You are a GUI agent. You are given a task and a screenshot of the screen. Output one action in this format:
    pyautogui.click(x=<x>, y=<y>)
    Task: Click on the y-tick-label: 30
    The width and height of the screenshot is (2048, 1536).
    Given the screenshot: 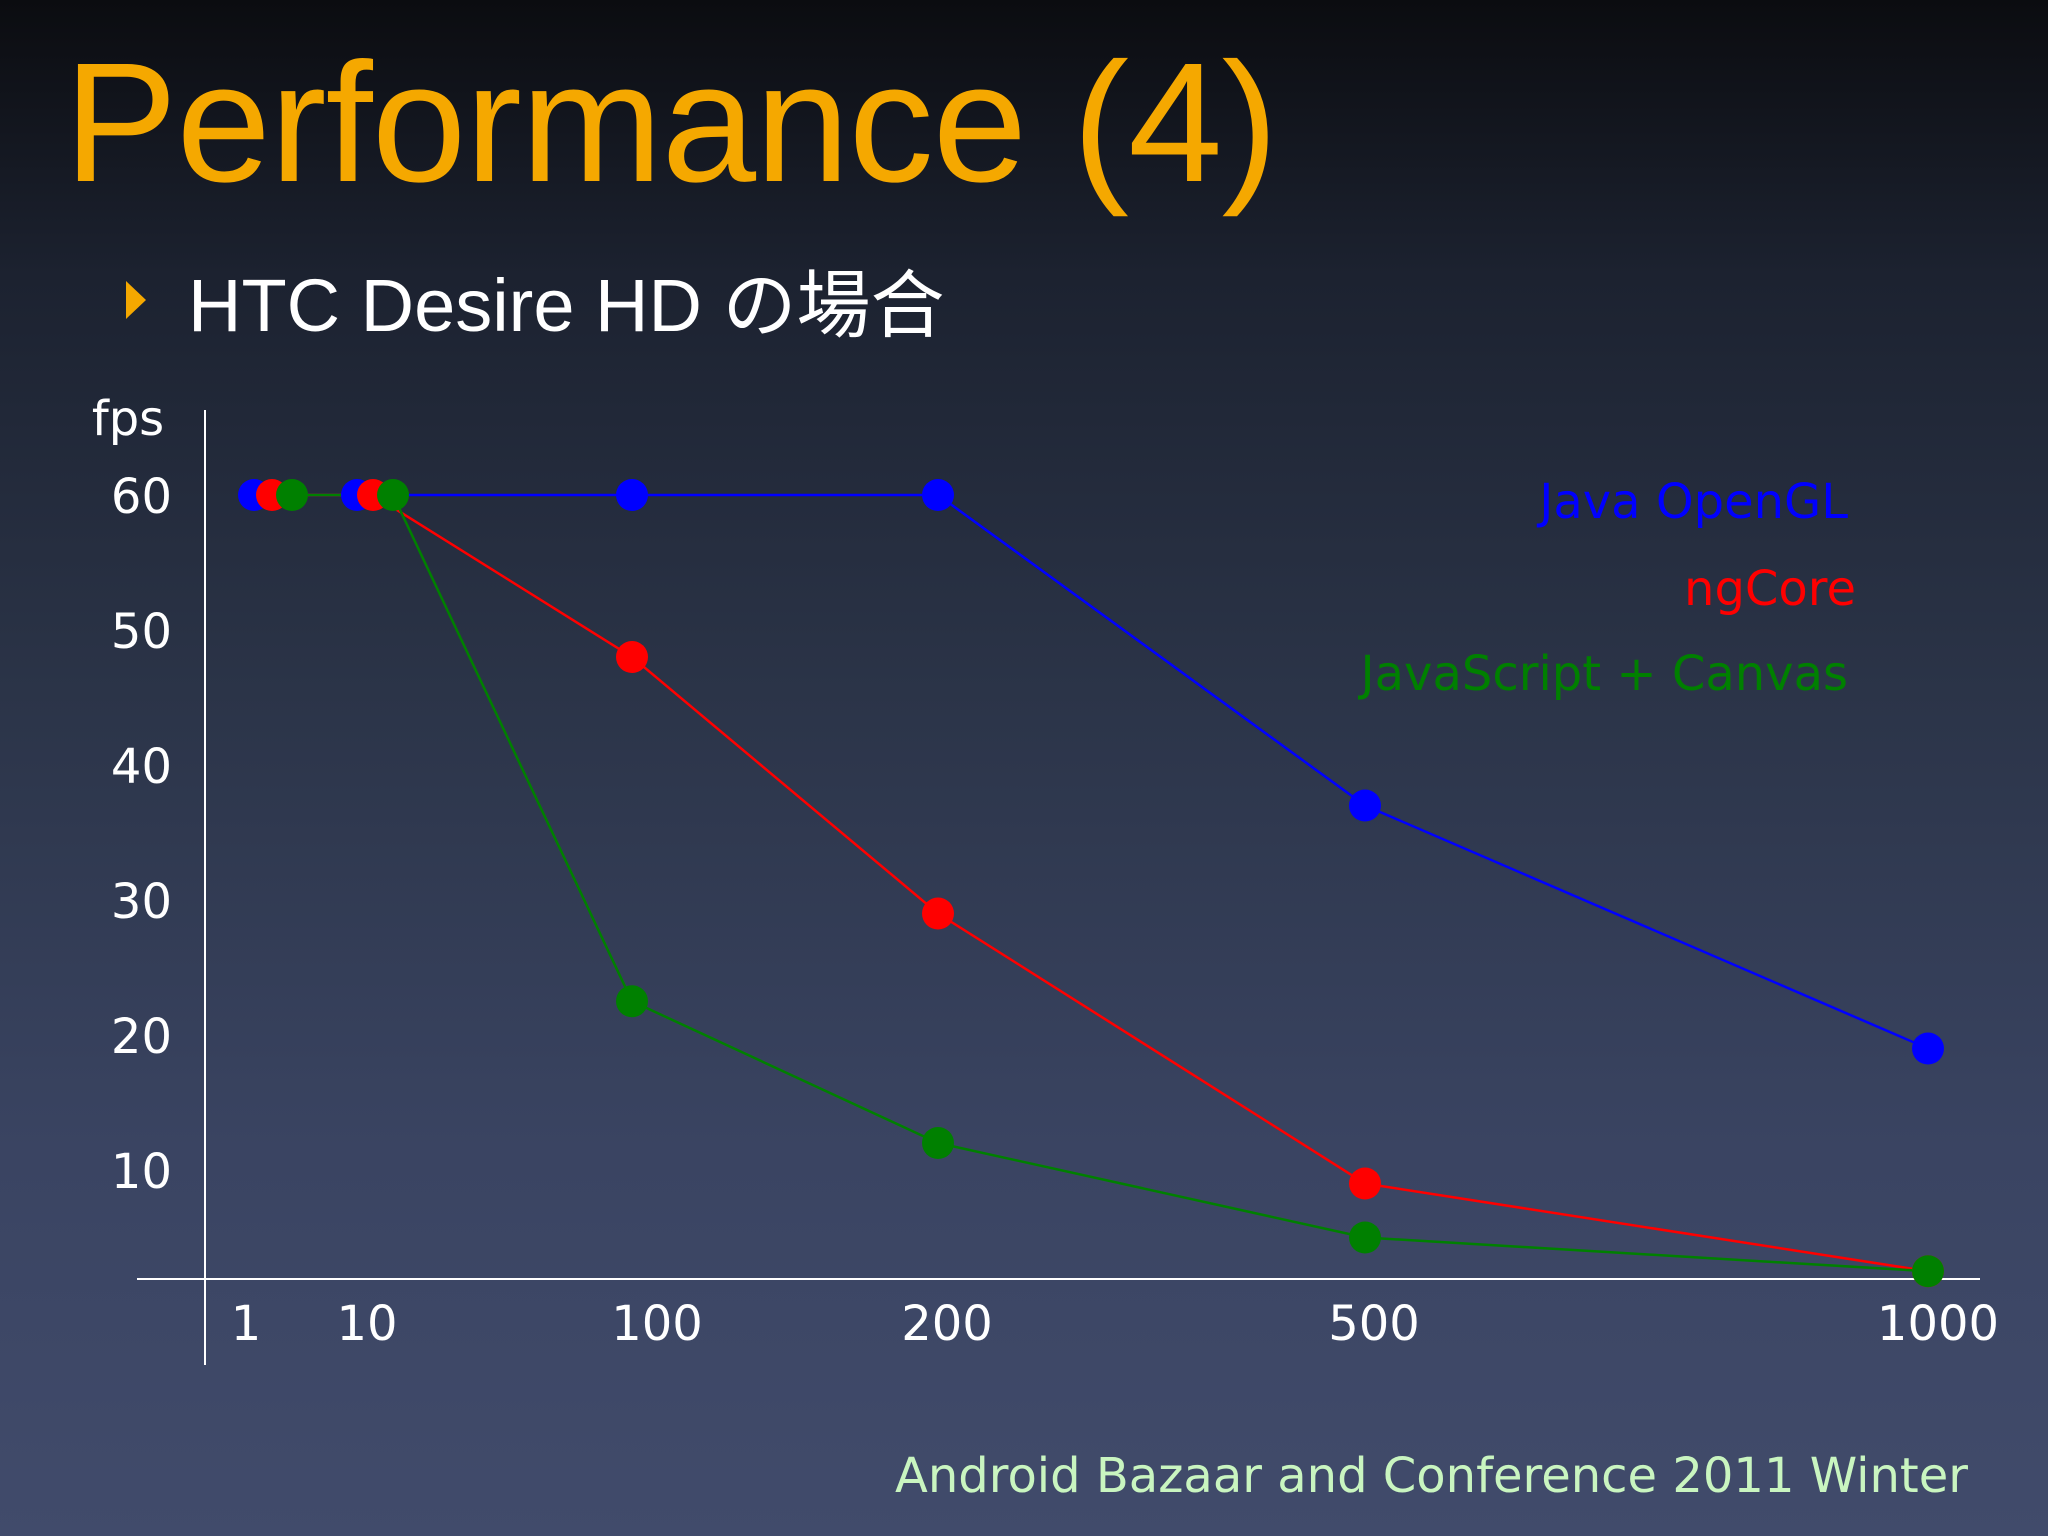 What is the action you would take?
    pyautogui.click(x=141, y=902)
    